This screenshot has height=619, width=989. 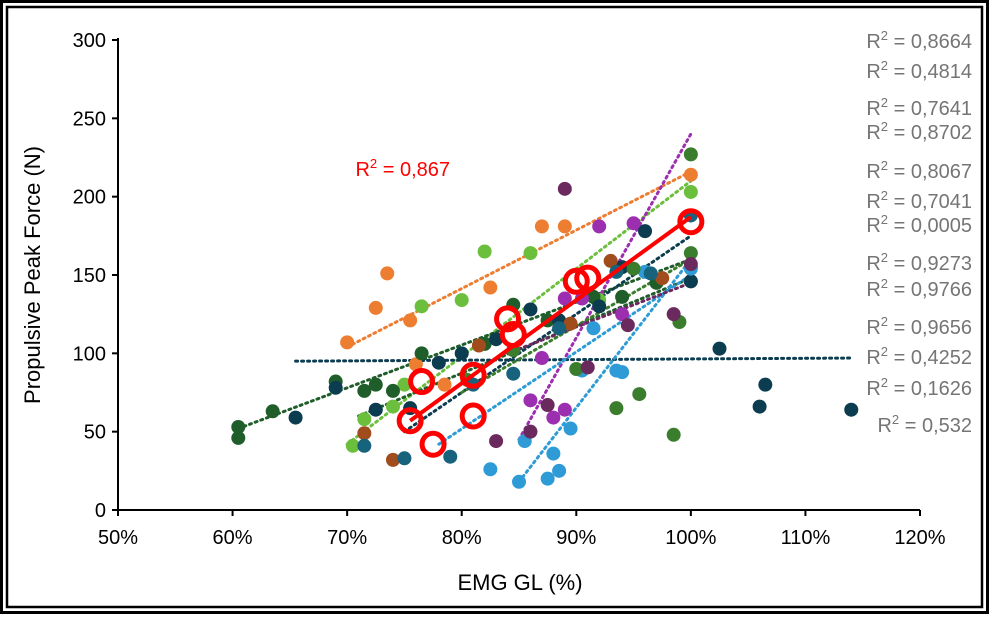 I want to click on r2-label: R2 = 0,0005, so click(x=919, y=224).